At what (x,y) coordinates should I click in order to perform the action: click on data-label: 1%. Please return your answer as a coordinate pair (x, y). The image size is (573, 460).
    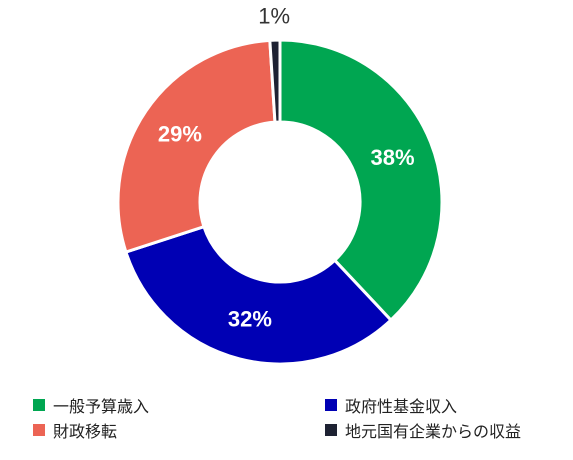
    Looking at the image, I should click on (274, 16).